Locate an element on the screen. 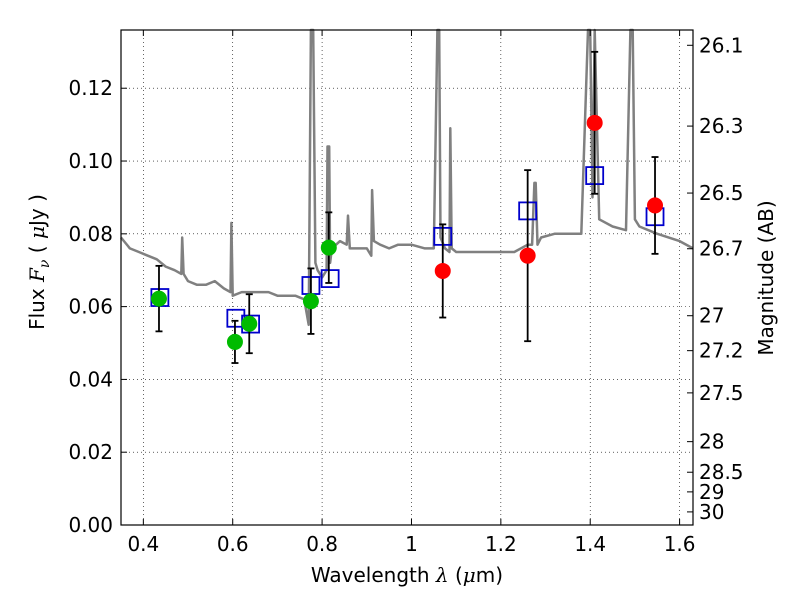  mag-tick-label: 29 is located at coordinates (711, 492).